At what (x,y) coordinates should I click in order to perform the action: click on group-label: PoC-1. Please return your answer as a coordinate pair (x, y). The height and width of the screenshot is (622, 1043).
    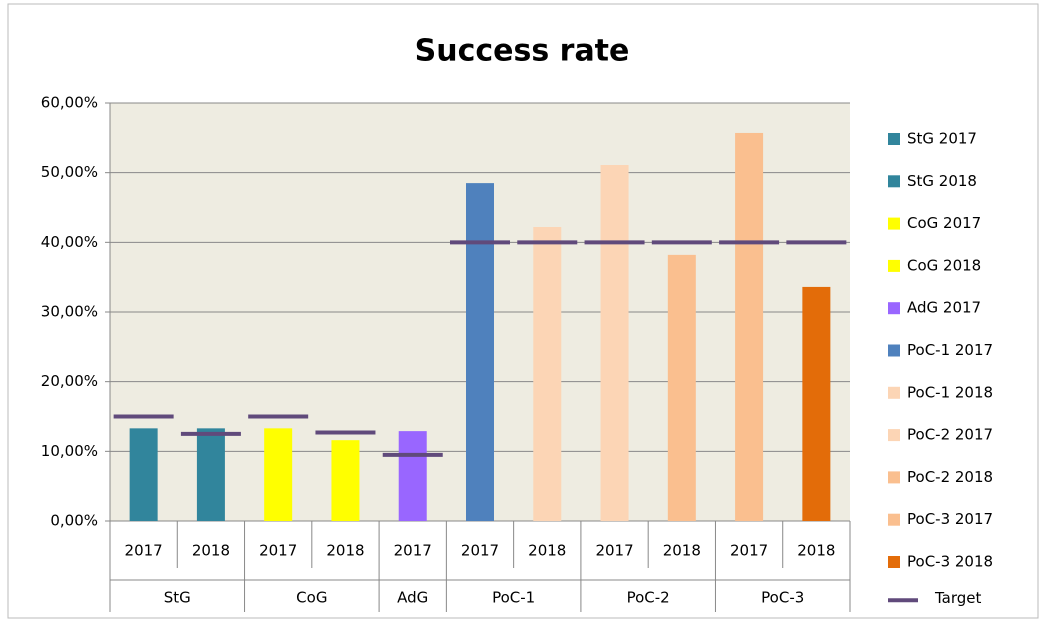
    Looking at the image, I should click on (513, 598).